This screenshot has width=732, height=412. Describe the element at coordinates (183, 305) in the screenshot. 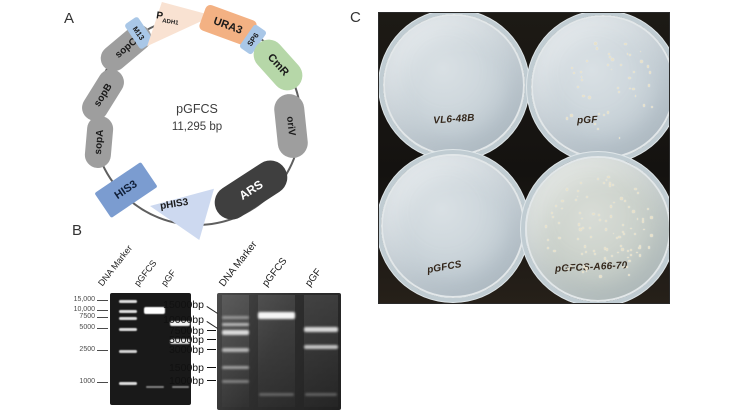

I see `ladder-size-label: 15000bp` at that location.